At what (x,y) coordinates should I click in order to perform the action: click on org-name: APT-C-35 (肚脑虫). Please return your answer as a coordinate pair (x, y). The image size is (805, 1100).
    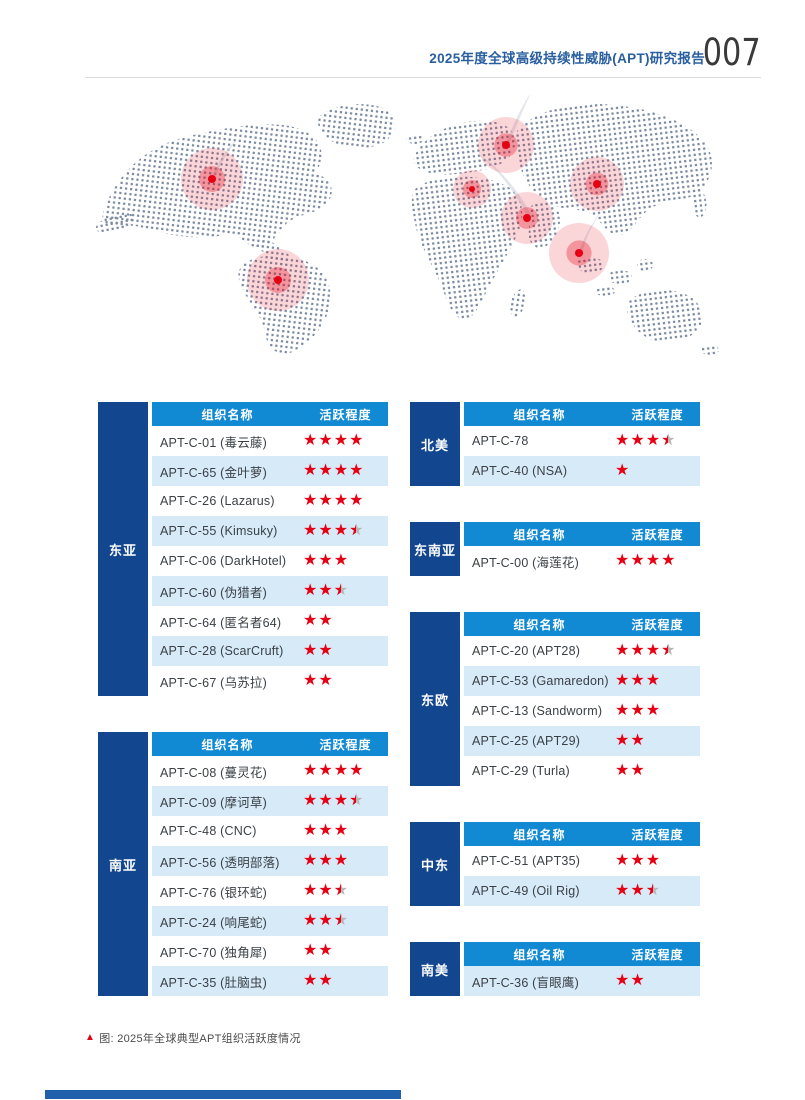
    Looking at the image, I should click on (213, 982).